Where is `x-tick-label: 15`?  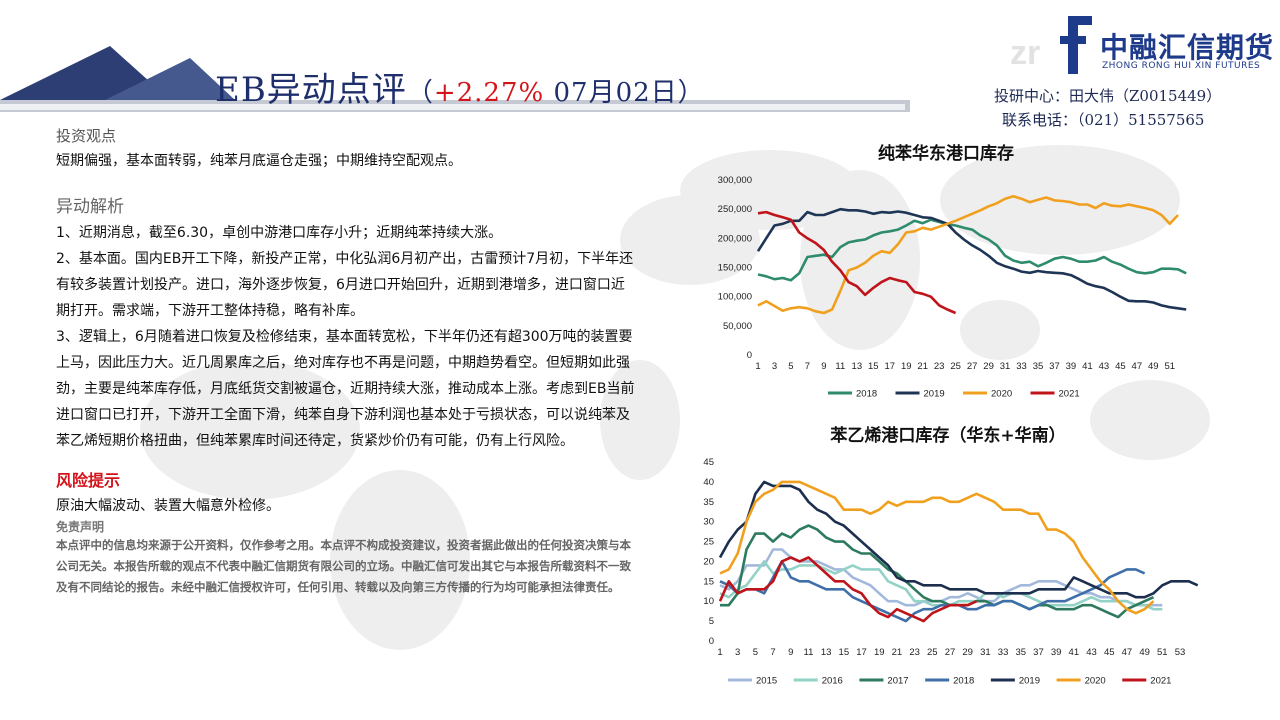 x-tick-label: 15 is located at coordinates (873, 366).